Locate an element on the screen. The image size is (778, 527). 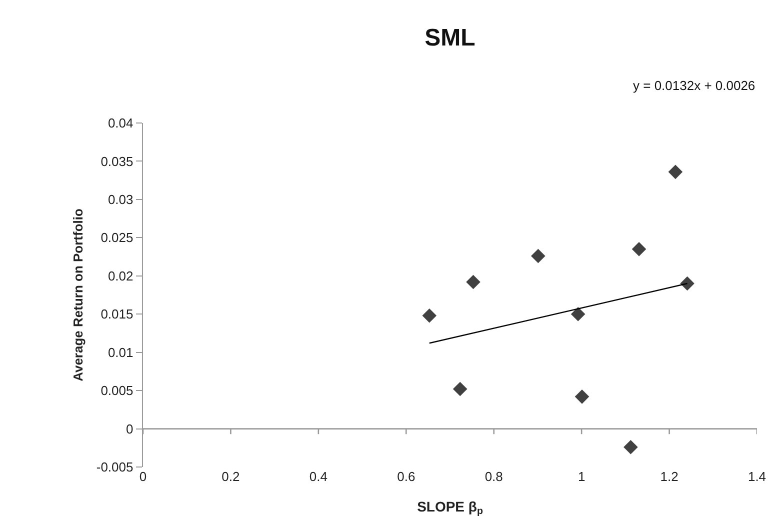
x-tick-label: 1 is located at coordinates (582, 476).